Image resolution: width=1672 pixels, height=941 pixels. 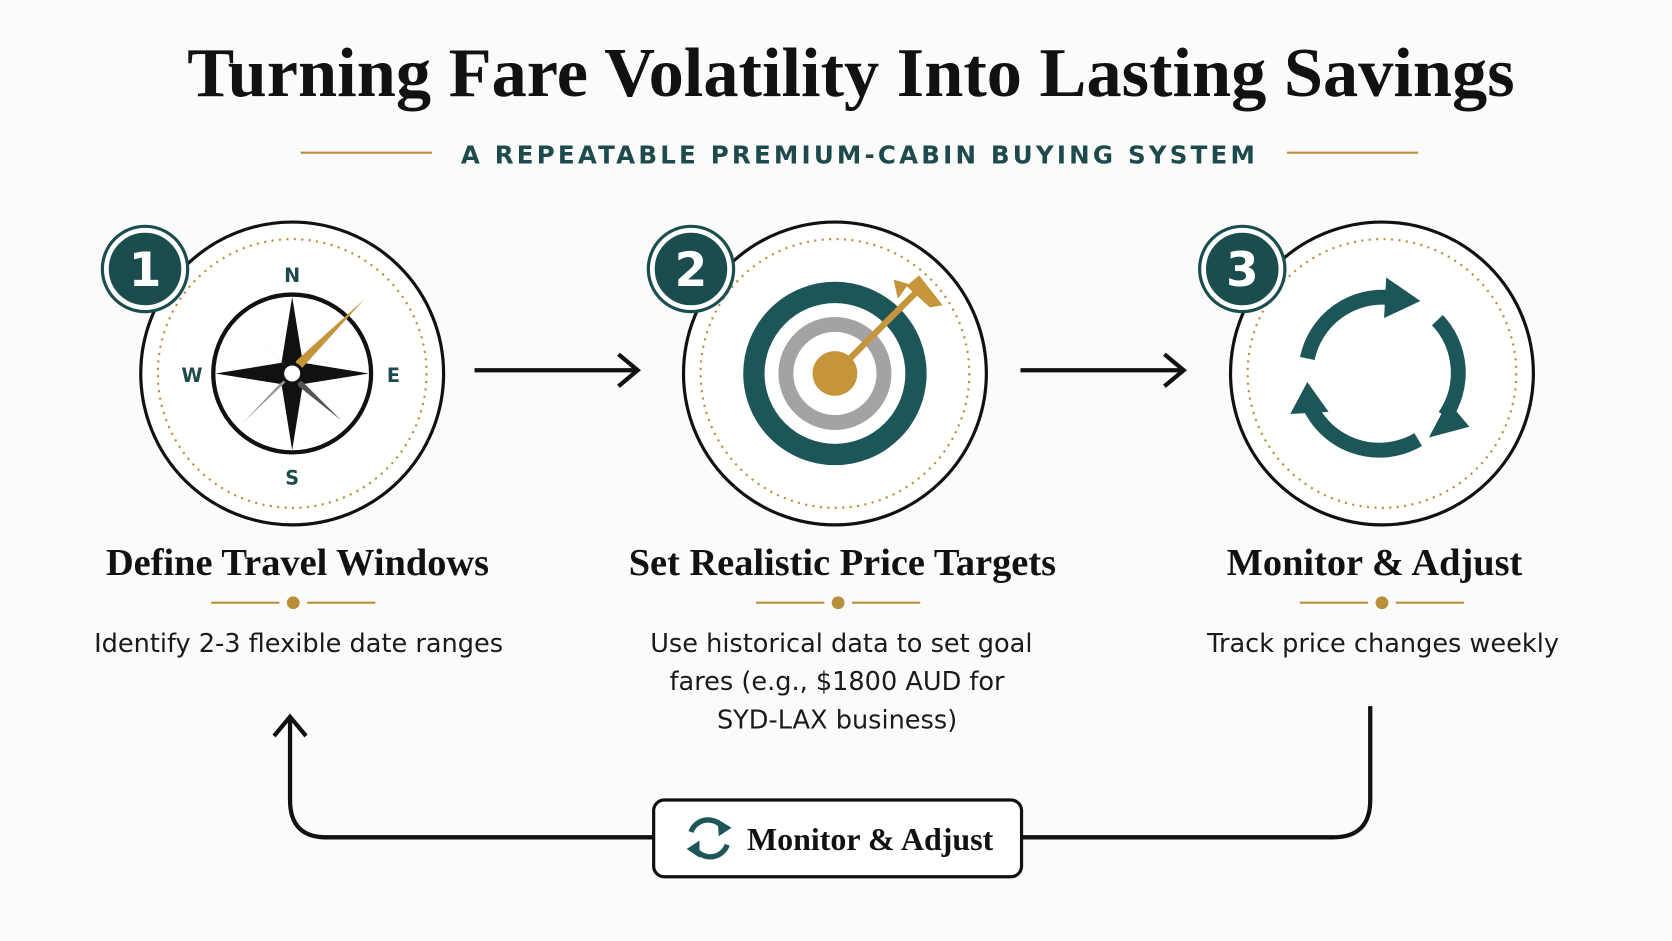 I want to click on loop-box, so click(x=838, y=838).